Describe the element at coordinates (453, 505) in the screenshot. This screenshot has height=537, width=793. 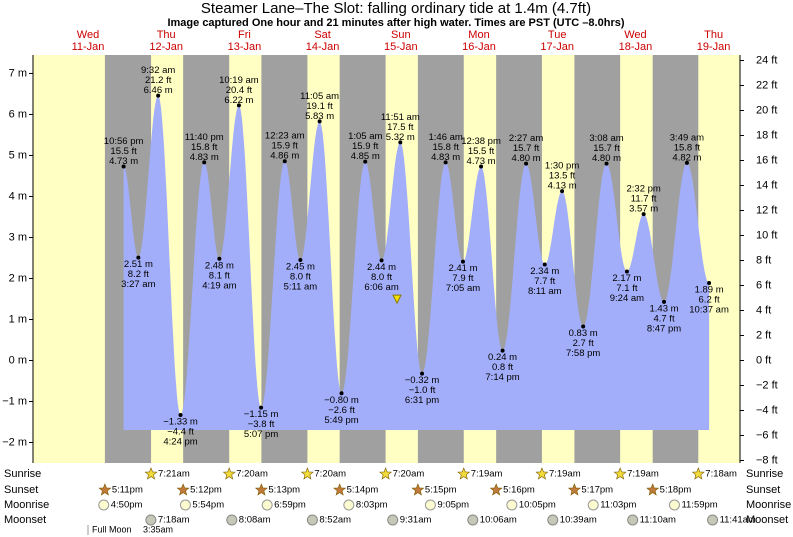
I see `moonrise-time: 9:05pm` at that location.